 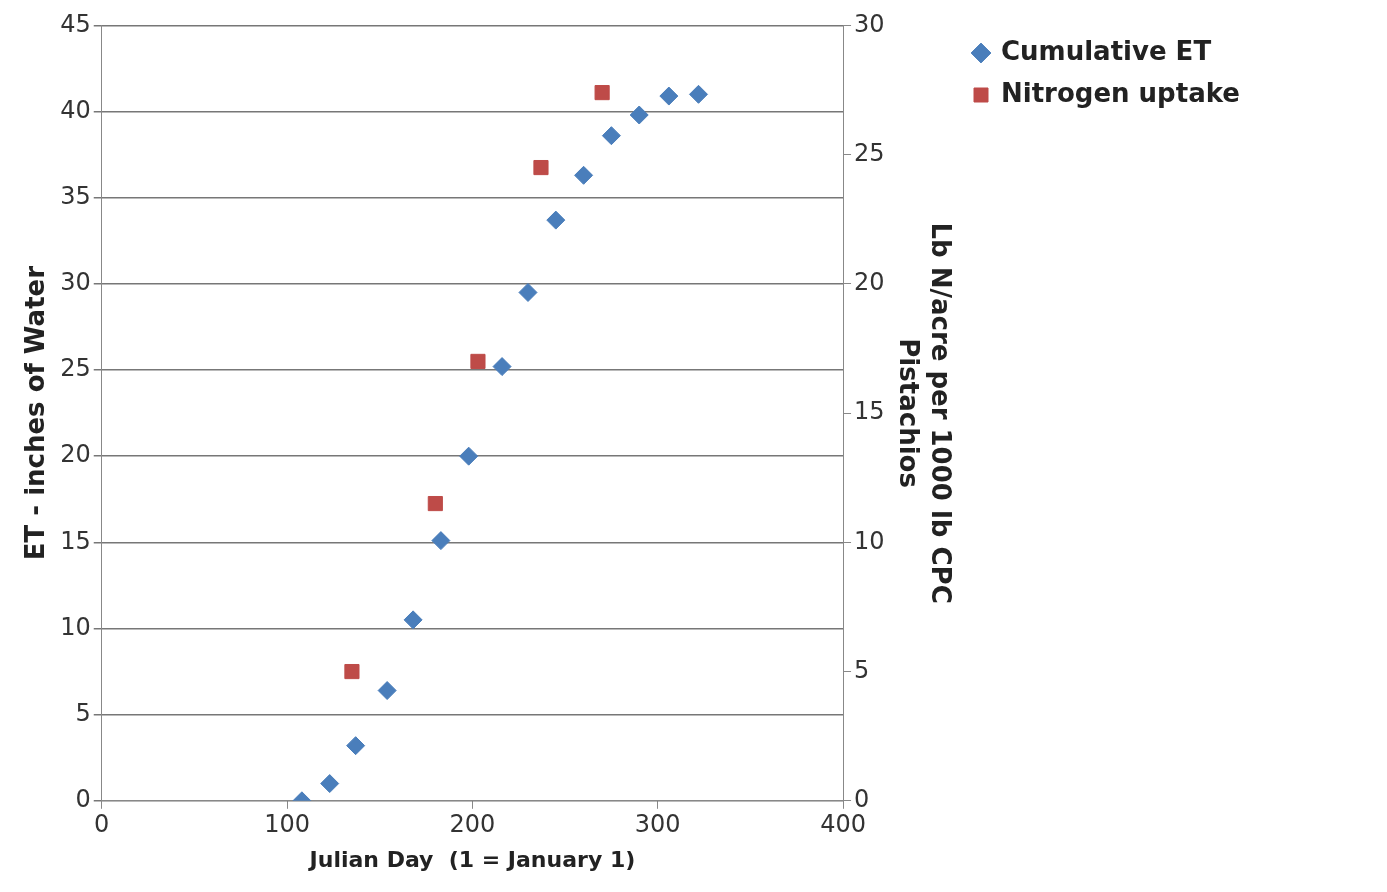 I want to click on y-tick-label: 20, so click(x=75, y=454).